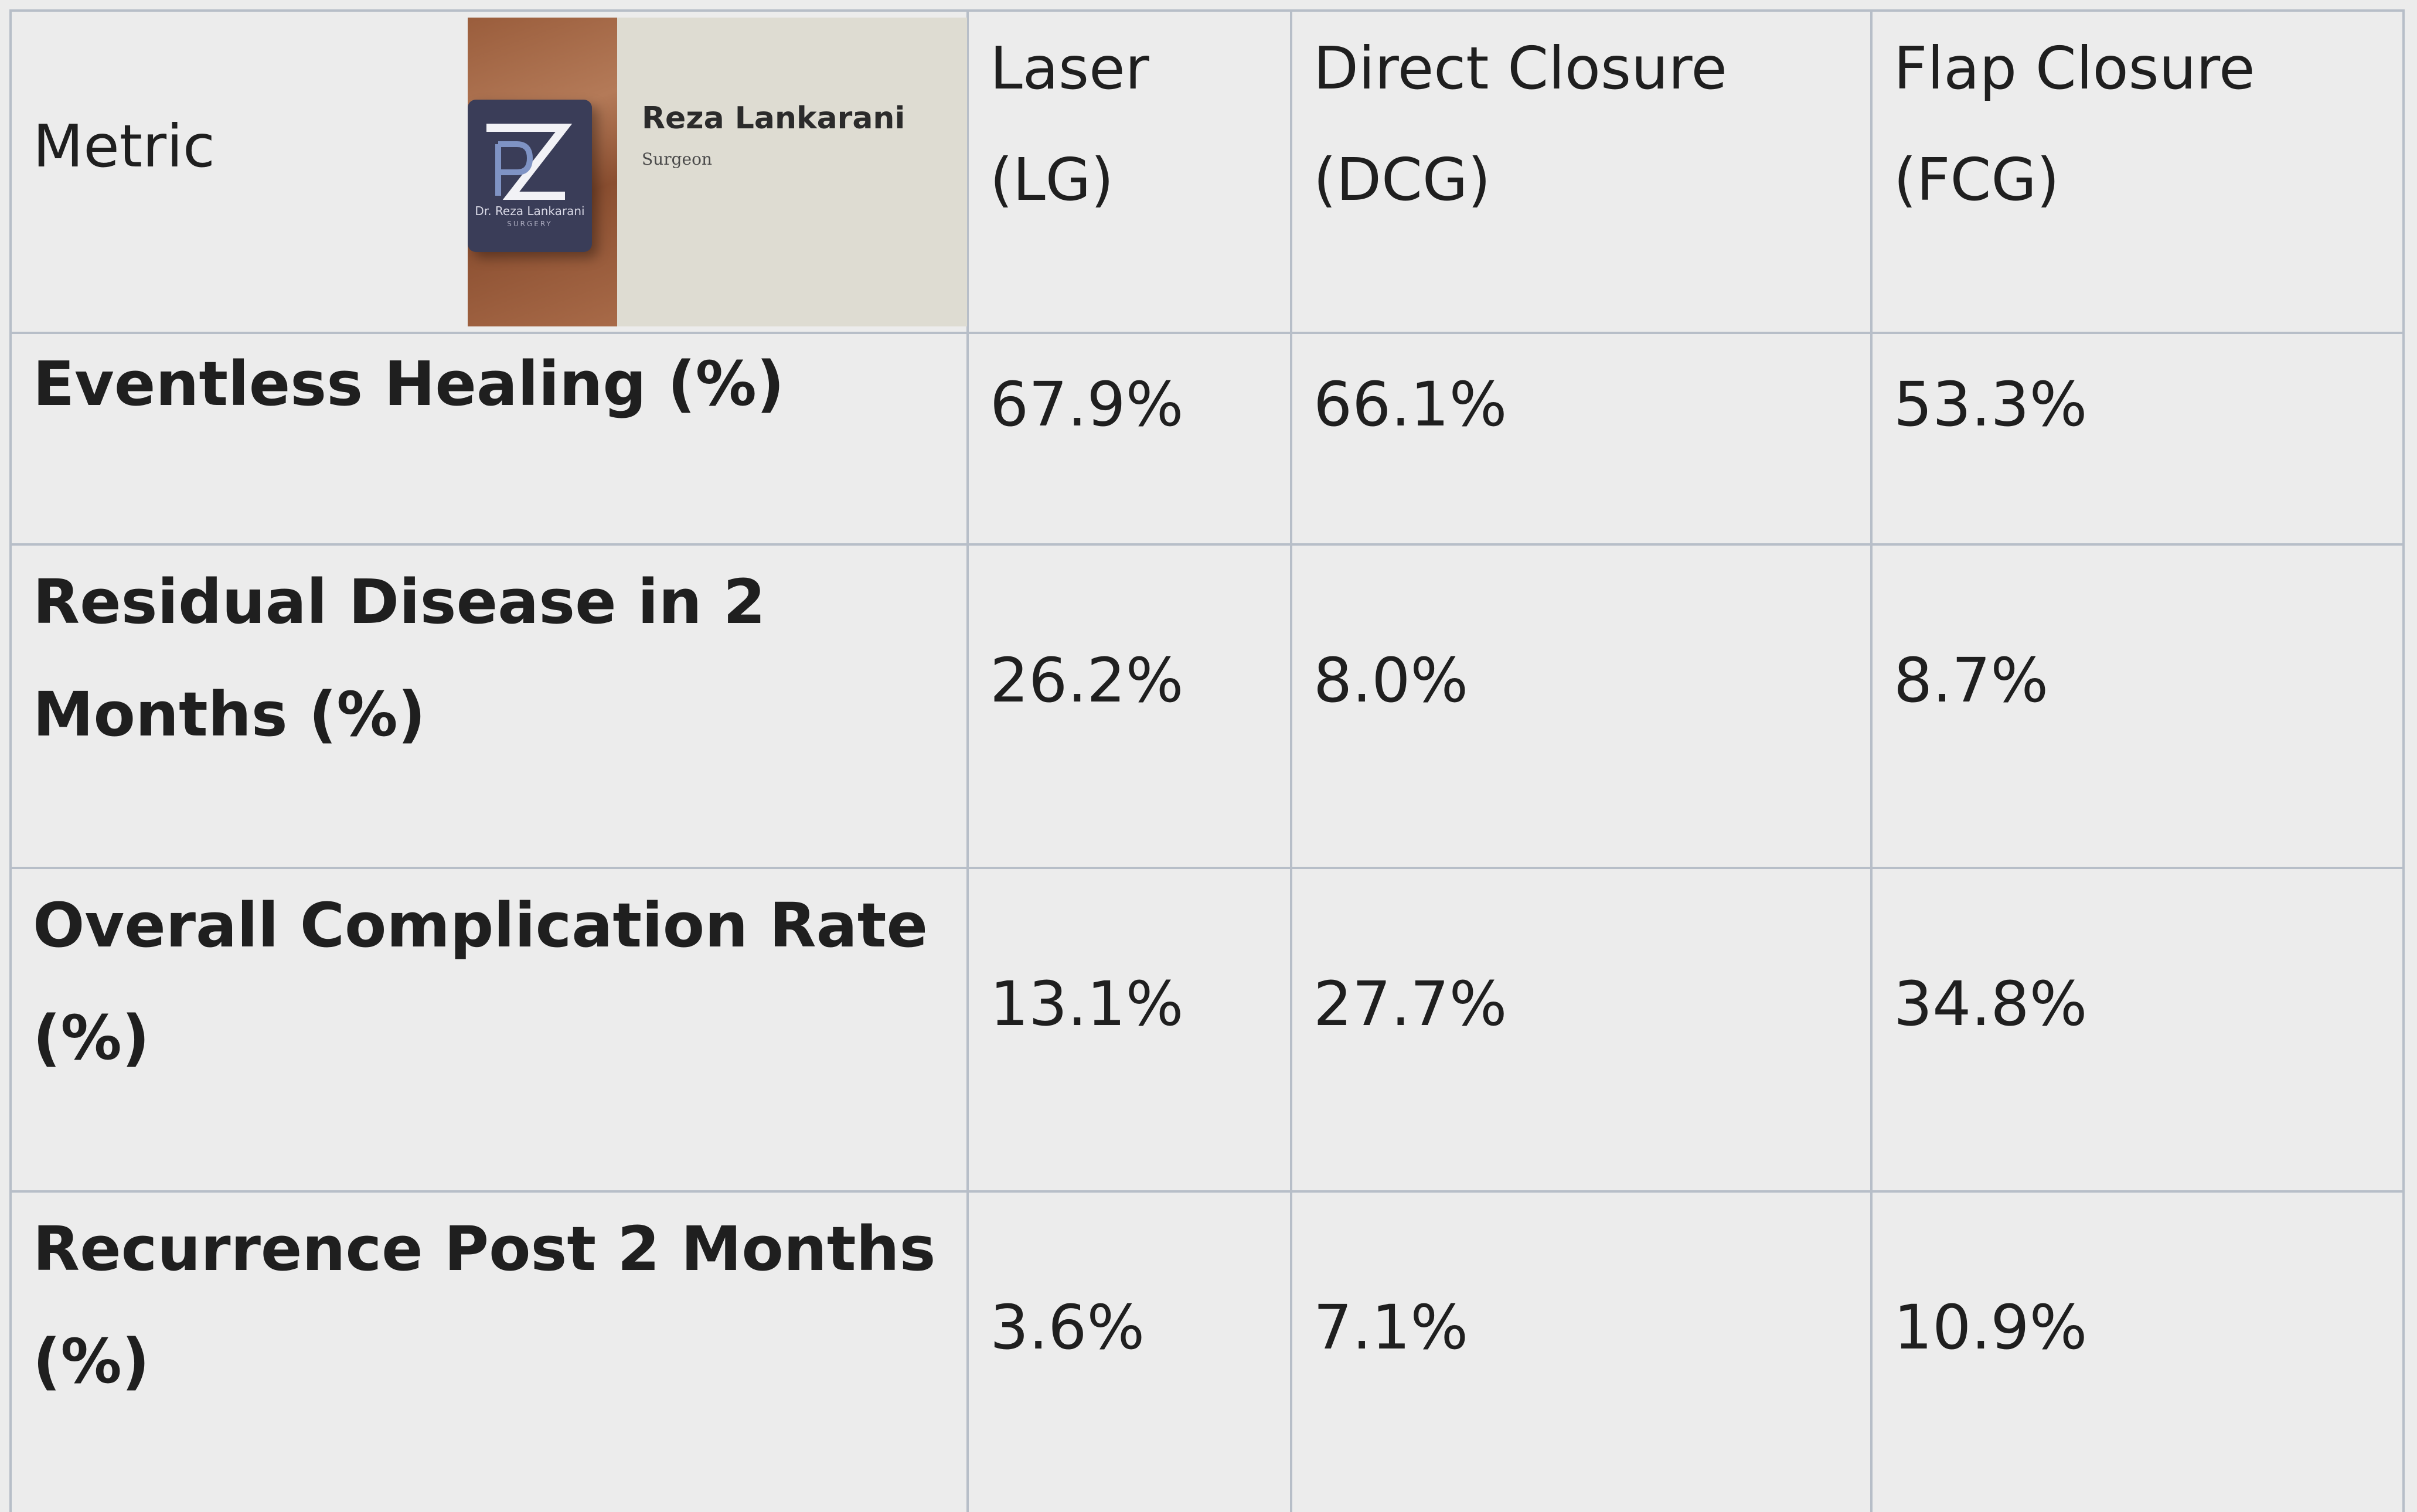  What do you see at coordinates (1582, 706) in the screenshot?
I see `value-cell-direct: 8.0%` at bounding box center [1582, 706].